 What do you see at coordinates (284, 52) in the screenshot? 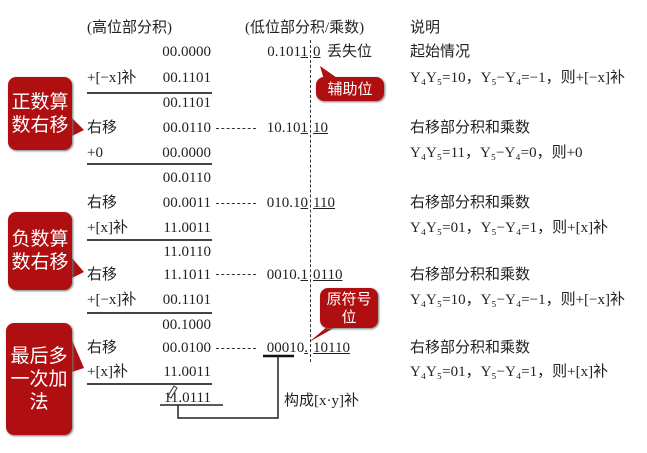
I see `low-bits: 0.101` at bounding box center [284, 52].